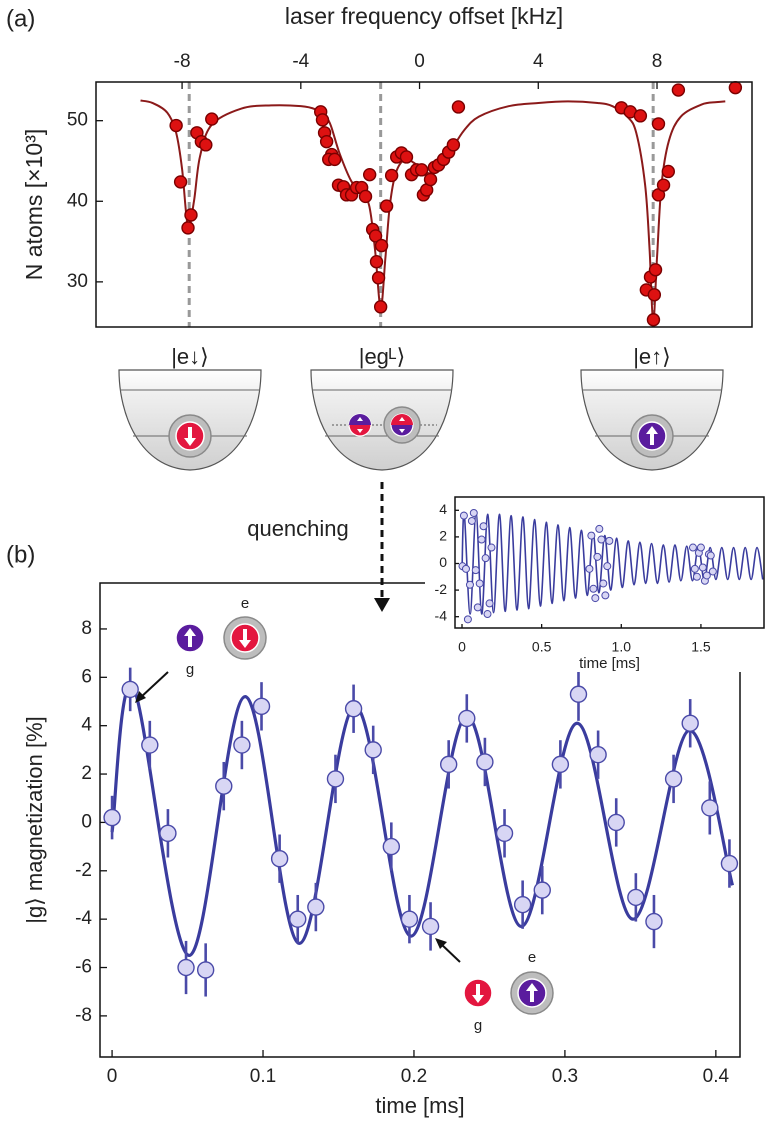 The image size is (766, 1128). Describe the element at coordinates (34, 820) in the screenshot. I see `y-axis-label: |g⟩ magnetization [%]` at that location.